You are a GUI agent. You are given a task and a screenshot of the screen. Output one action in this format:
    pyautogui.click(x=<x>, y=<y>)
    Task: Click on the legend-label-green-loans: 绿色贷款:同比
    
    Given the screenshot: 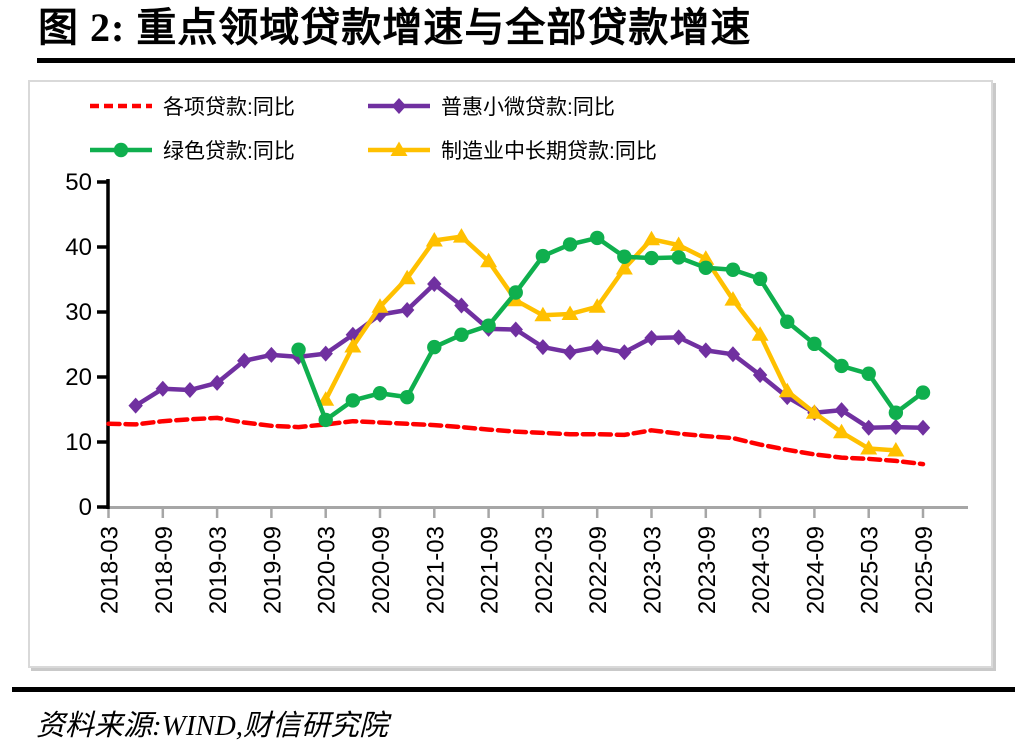 What is the action you would take?
    pyautogui.click(x=229, y=151)
    